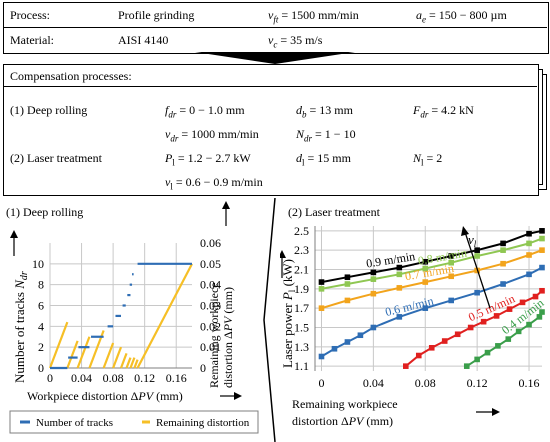 Image resolution: width=550 pixels, height=442 pixels. Describe the element at coordinates (334, 212) in the screenshot. I see `chart2-title: (2) Laser treatment` at that location.